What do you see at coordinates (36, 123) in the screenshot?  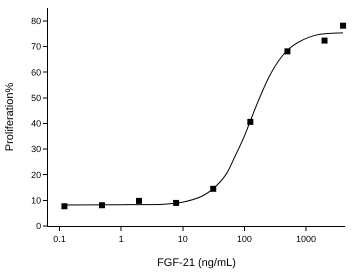 I see `y-tick-label: 40` at bounding box center [36, 123].